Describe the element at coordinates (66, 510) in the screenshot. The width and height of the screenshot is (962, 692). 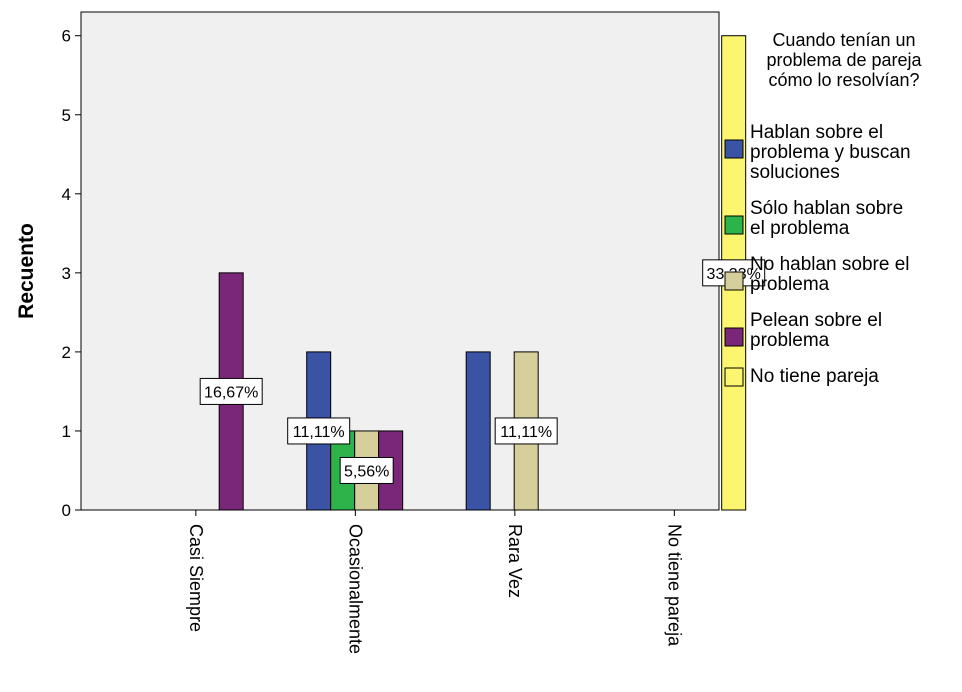
I see `y-tick-label: 0` at that location.